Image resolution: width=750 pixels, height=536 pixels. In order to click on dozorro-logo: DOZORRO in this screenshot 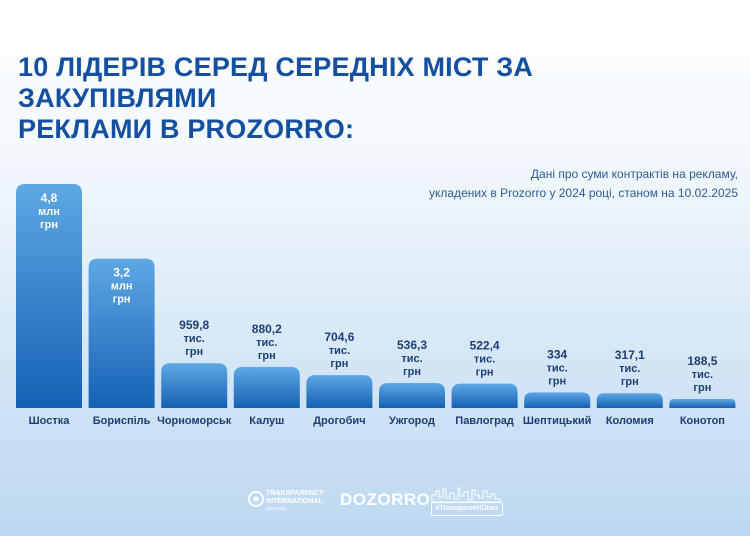, I will do `click(385, 500)`.